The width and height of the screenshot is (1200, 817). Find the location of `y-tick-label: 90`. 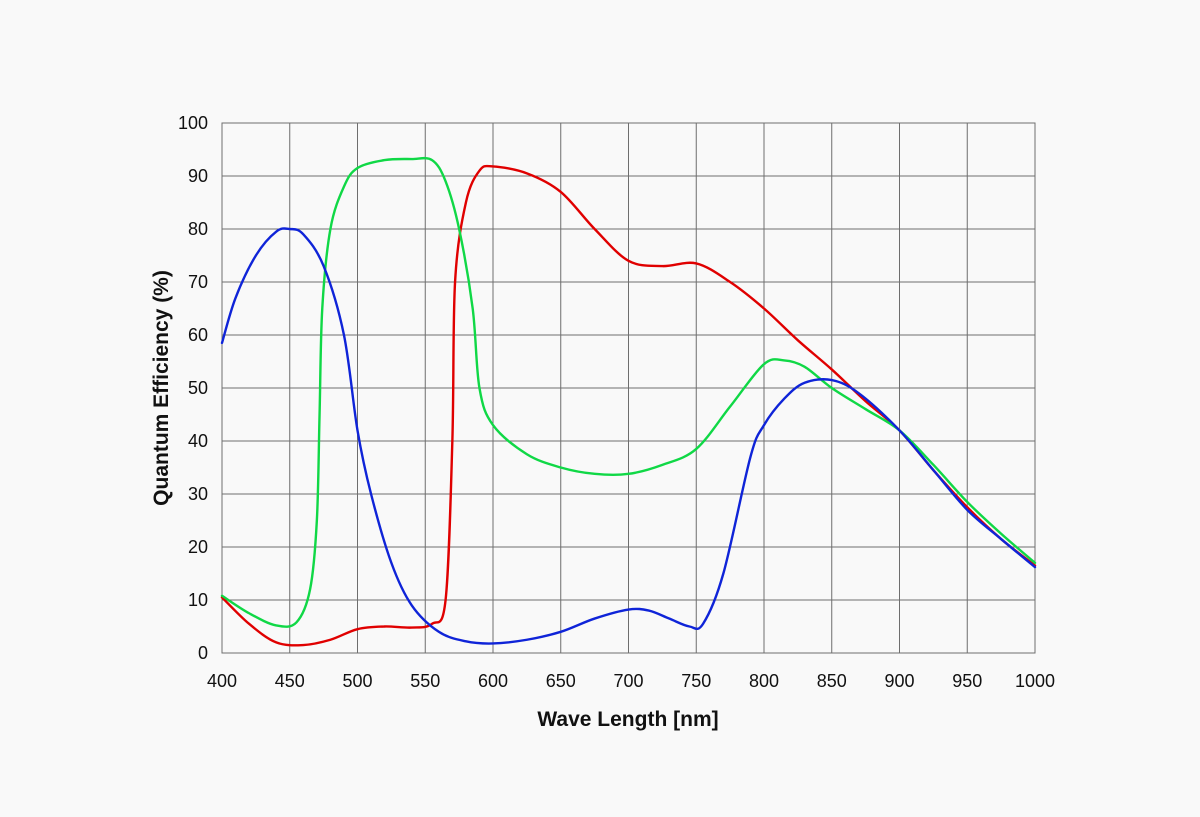

y-tick-label: 90 is located at coordinates (198, 176).